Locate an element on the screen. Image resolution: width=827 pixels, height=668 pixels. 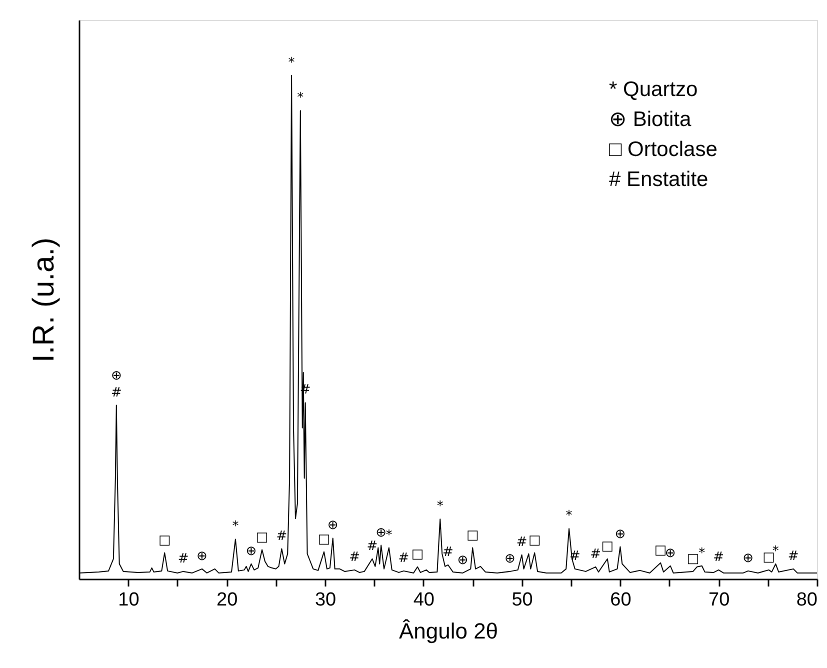
x-tick-label: 10 is located at coordinates (129, 600).